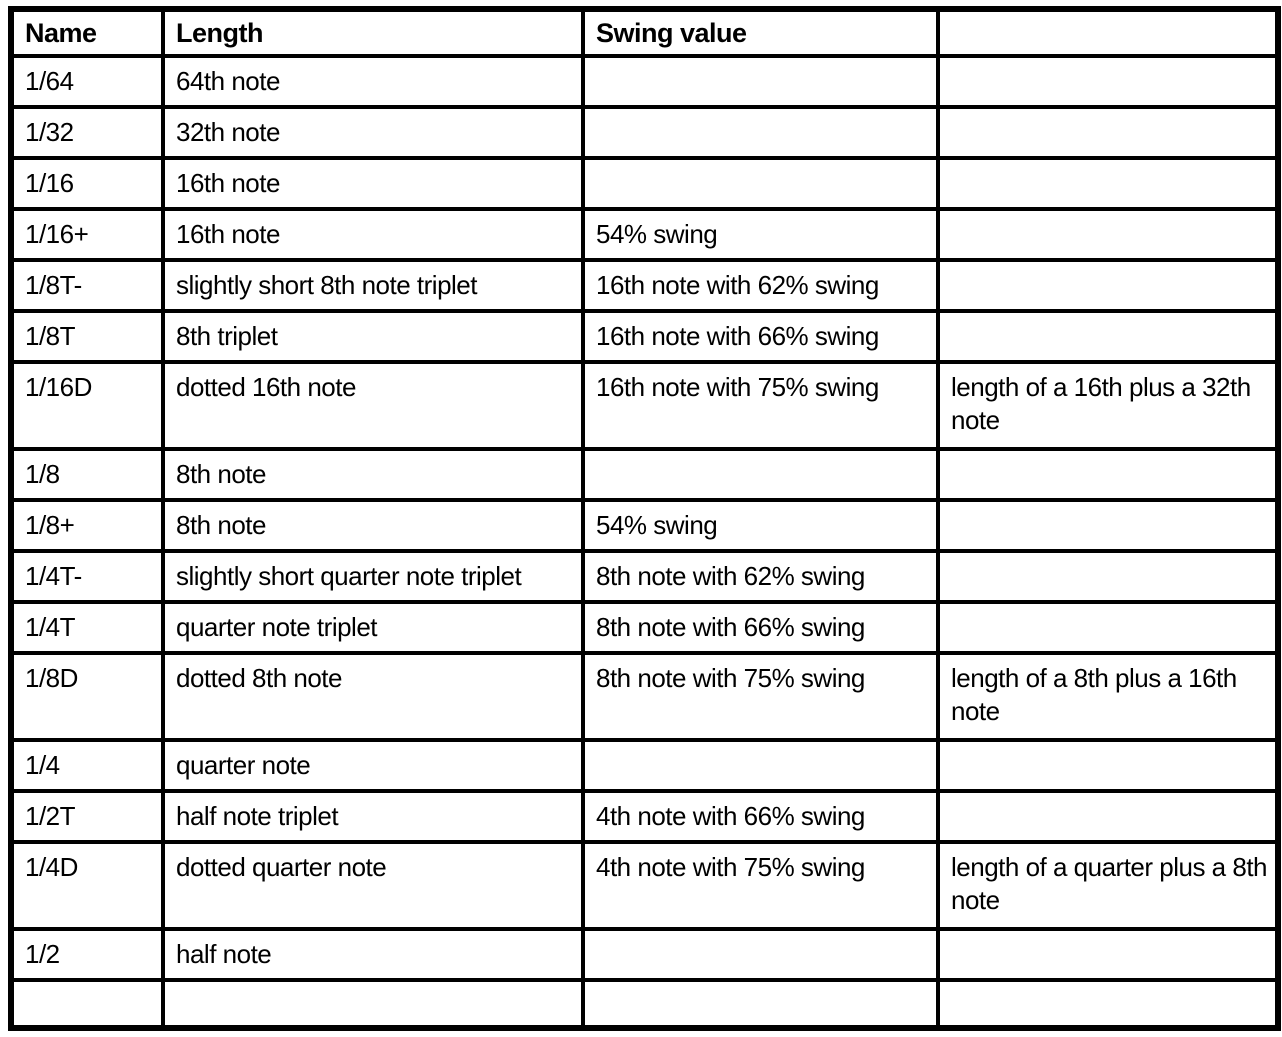 This screenshot has height=1037, width=1282. What do you see at coordinates (87, 627) in the screenshot?
I see `table-cell: 1/4T` at bounding box center [87, 627].